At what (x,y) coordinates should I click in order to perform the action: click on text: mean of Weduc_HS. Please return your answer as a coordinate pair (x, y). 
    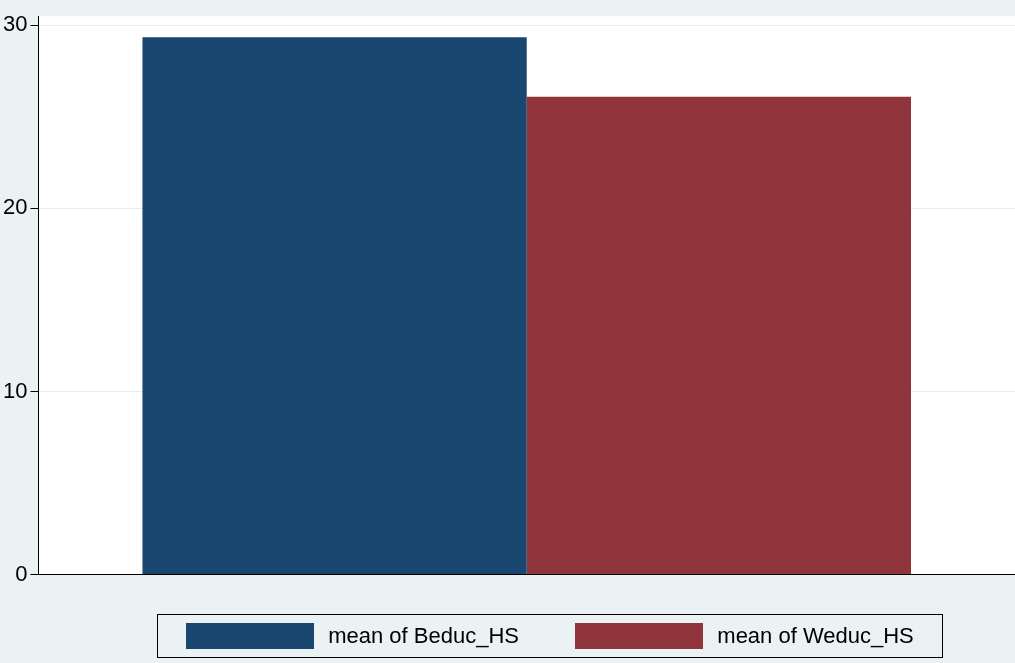
    Looking at the image, I should click on (815, 636).